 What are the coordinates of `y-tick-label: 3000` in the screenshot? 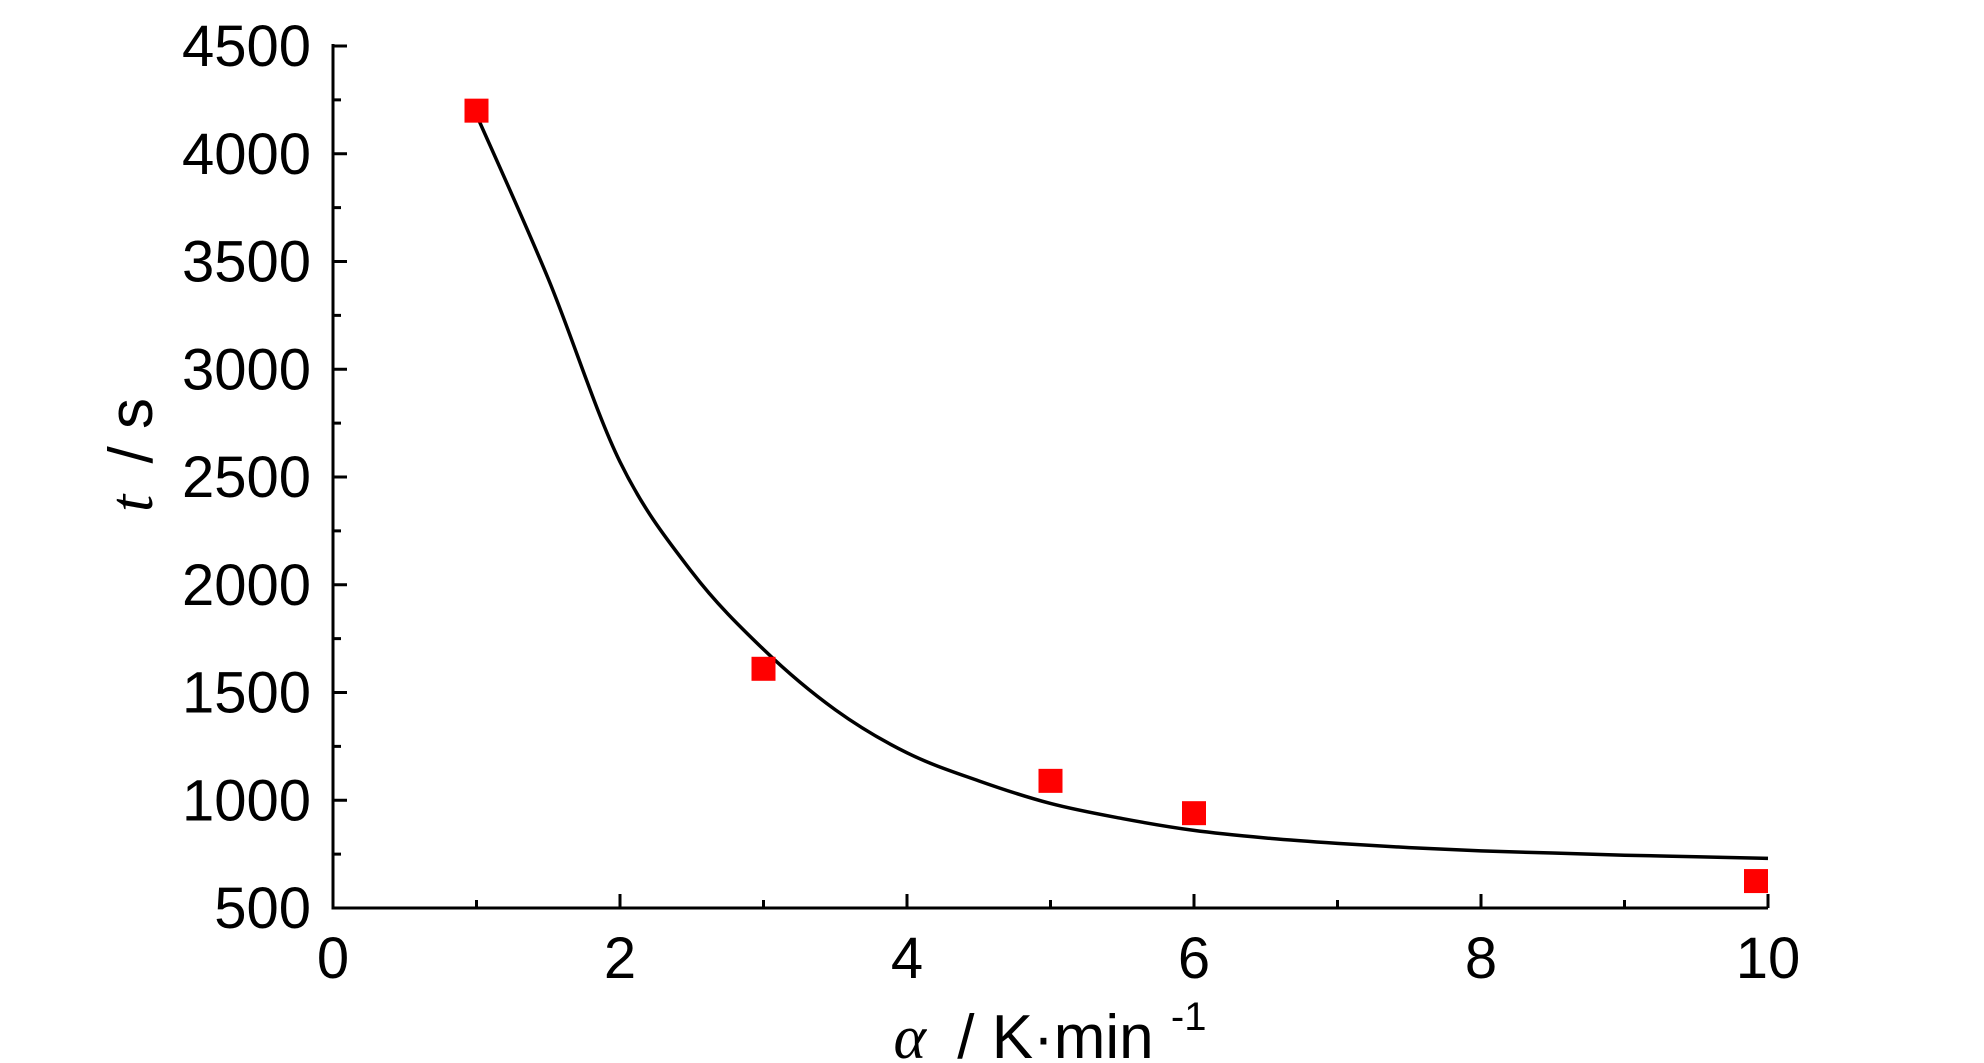 It's located at (246, 369).